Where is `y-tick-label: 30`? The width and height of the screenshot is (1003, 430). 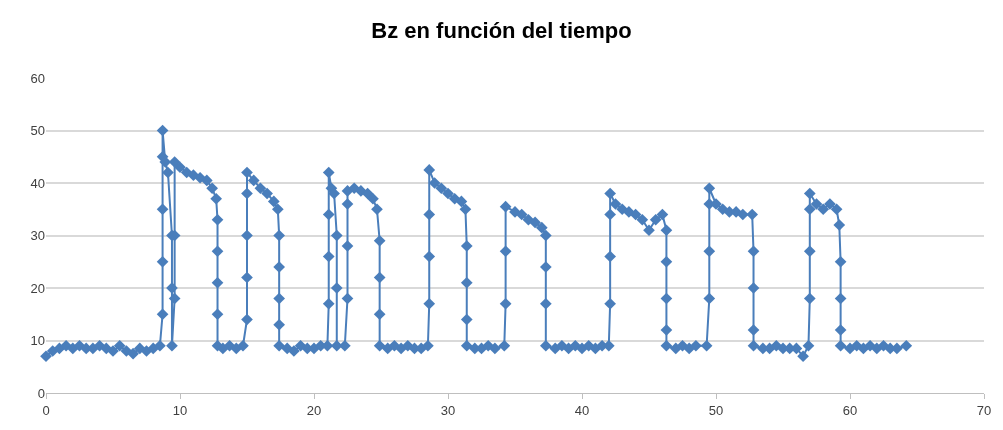 y-tick-label: 30 is located at coordinates (37, 236).